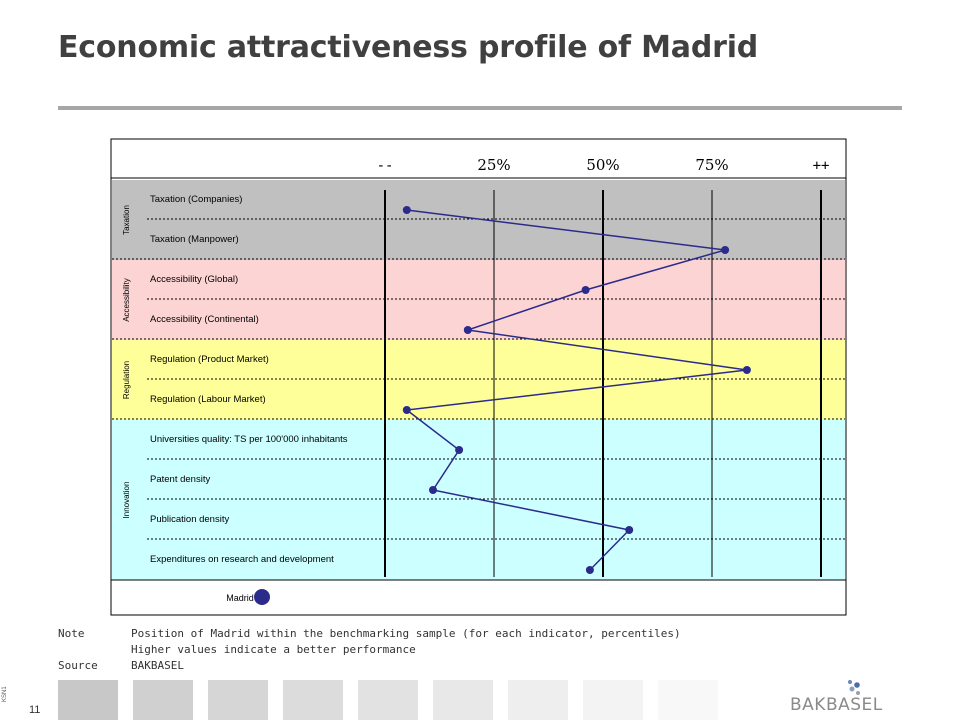 The image size is (960, 720). Describe the element at coordinates (126, 300) in the screenshot. I see `group-label: Accessibility` at that location.